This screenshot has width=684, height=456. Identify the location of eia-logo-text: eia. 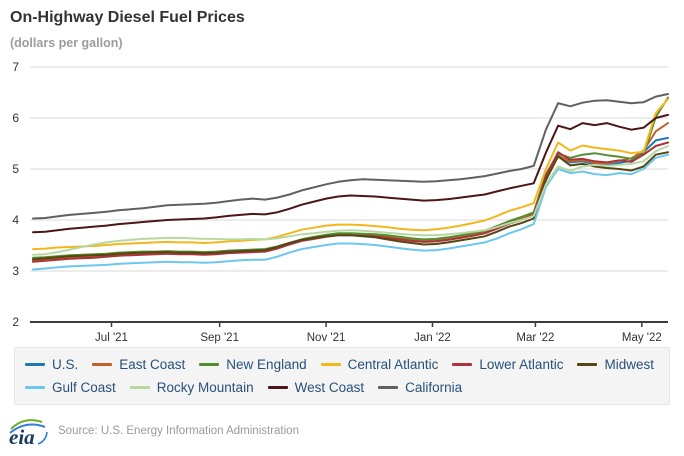
(22, 436).